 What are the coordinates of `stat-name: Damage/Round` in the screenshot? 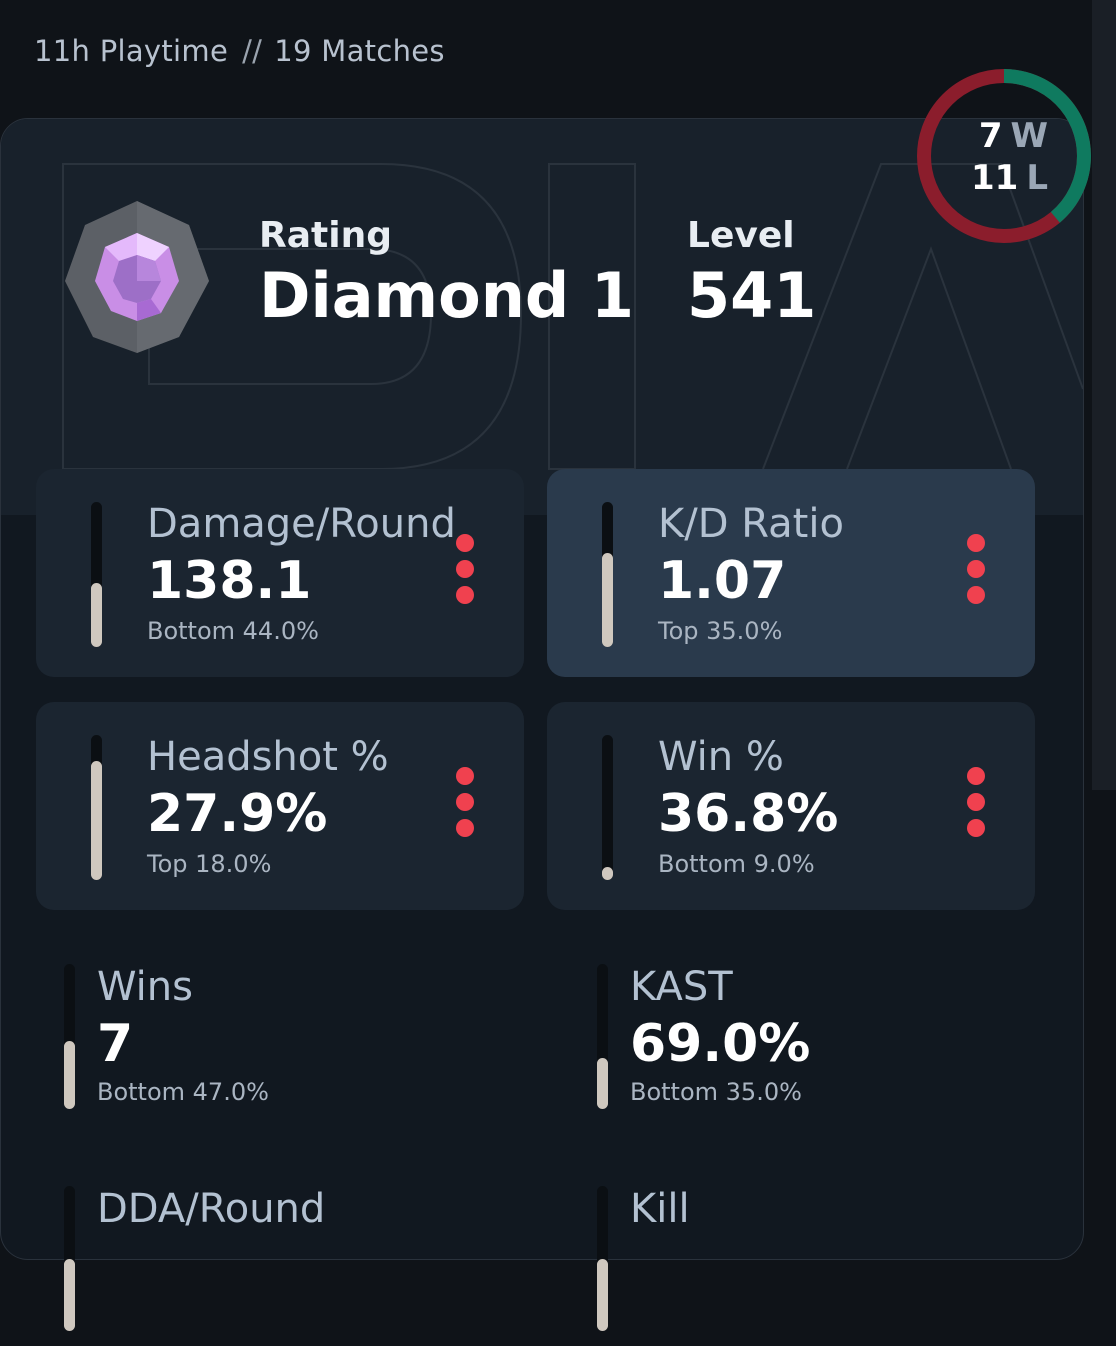 It's located at (301, 524).